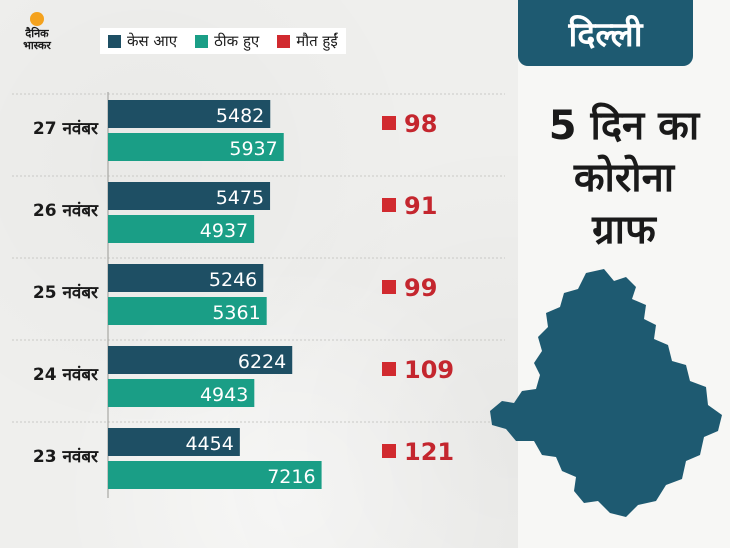 This screenshot has width=730, height=548. Describe the element at coordinates (284, 41) in the screenshot. I see `legend-swatch-deaths` at that location.